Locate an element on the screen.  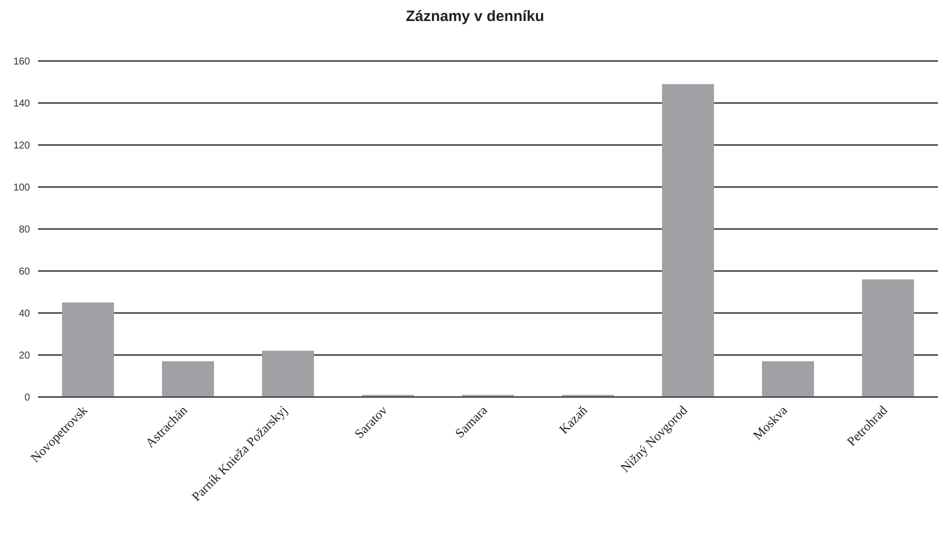
y-tick-label: 160 is located at coordinates (21, 62).